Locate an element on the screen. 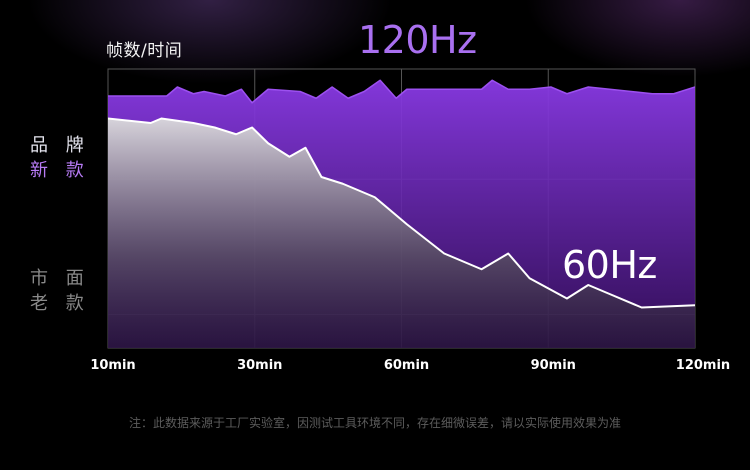  series-label-brand-new: 品 牌 新 款 is located at coordinates (60, 158).